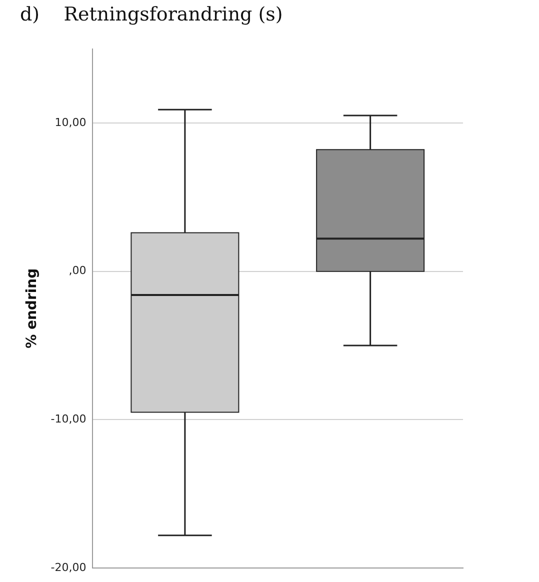 The height and width of the screenshot is (582, 539). What do you see at coordinates (151, 14) in the screenshot?
I see `chart-title: d) Retningsforandring (s)` at bounding box center [151, 14].